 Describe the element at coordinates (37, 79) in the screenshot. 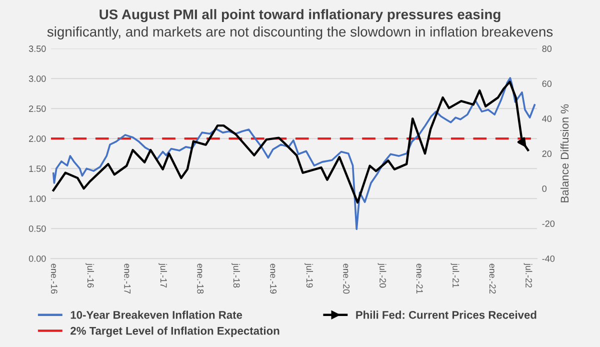

I see `y-tick-label: 3.00` at that location.